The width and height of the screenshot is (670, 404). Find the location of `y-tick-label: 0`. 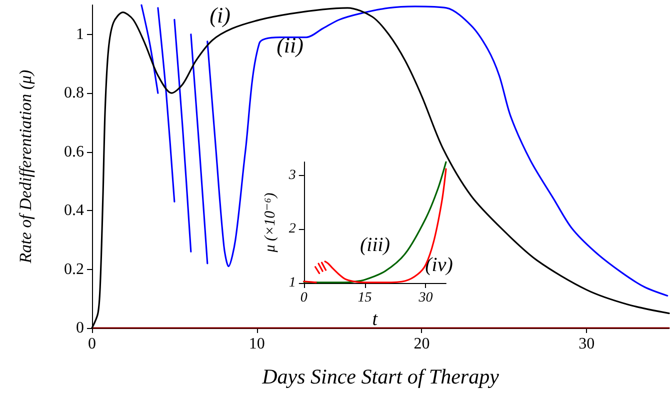

y-tick-label: 0 is located at coordinates (80, 328).